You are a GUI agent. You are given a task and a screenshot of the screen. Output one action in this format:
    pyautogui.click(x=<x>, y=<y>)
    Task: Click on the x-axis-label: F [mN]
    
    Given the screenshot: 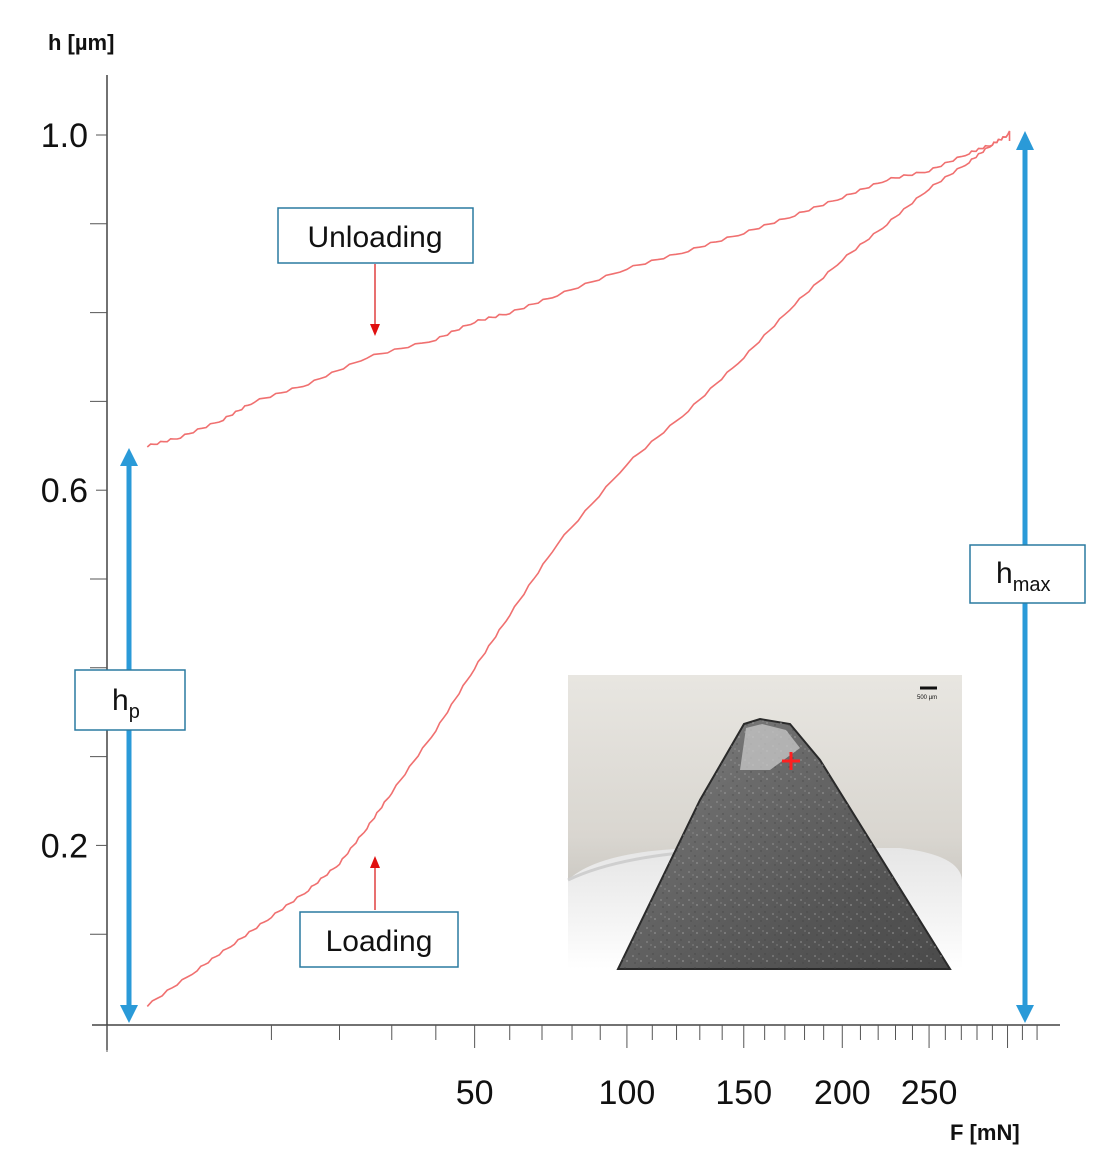 What is the action you would take?
    pyautogui.click(x=985, y=1132)
    